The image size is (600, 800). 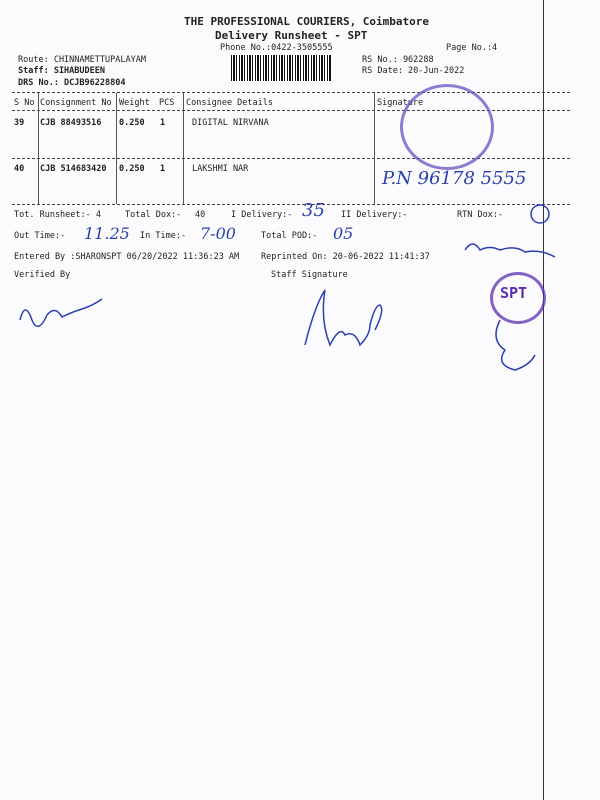 What do you see at coordinates (480, 215) in the screenshot?
I see `rtn-dox-label: RTN Dox:-` at bounding box center [480, 215].